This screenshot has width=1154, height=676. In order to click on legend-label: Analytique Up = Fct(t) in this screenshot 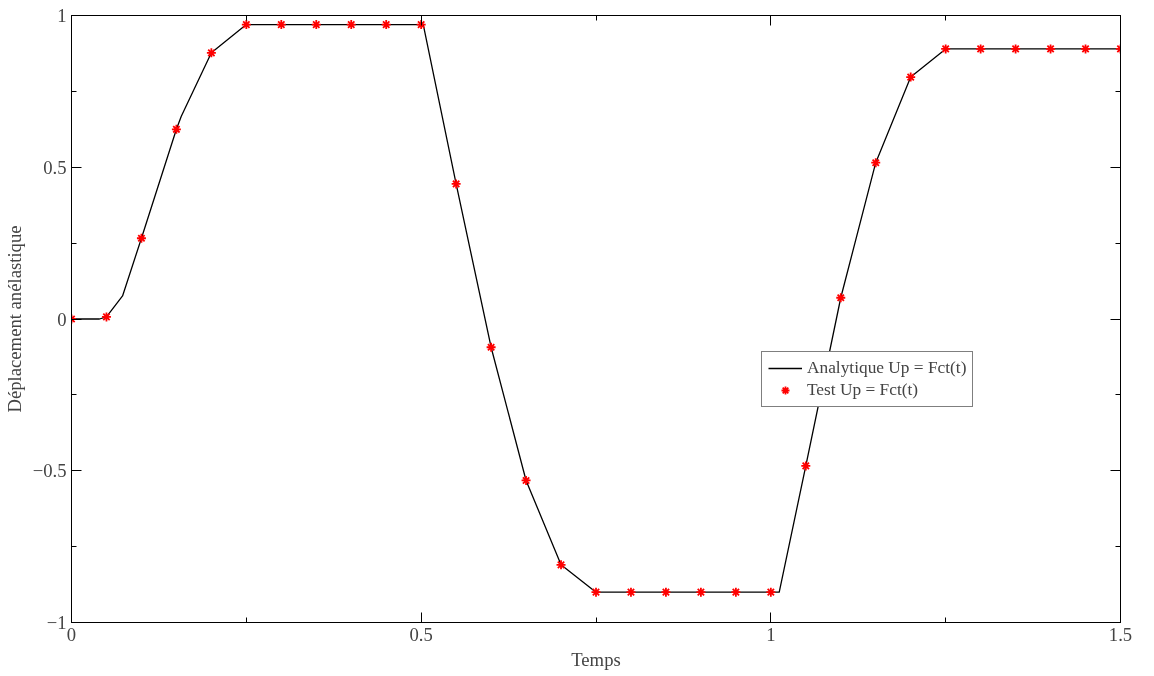, I will do `click(887, 368)`.